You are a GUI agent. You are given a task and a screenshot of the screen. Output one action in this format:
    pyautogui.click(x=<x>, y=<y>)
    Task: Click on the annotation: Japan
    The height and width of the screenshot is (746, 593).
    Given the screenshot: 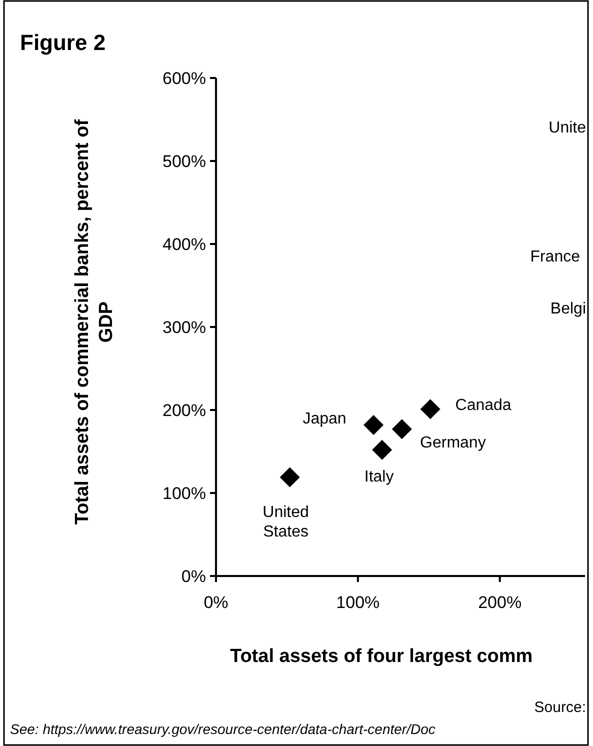 What is the action you would take?
    pyautogui.click(x=324, y=419)
    